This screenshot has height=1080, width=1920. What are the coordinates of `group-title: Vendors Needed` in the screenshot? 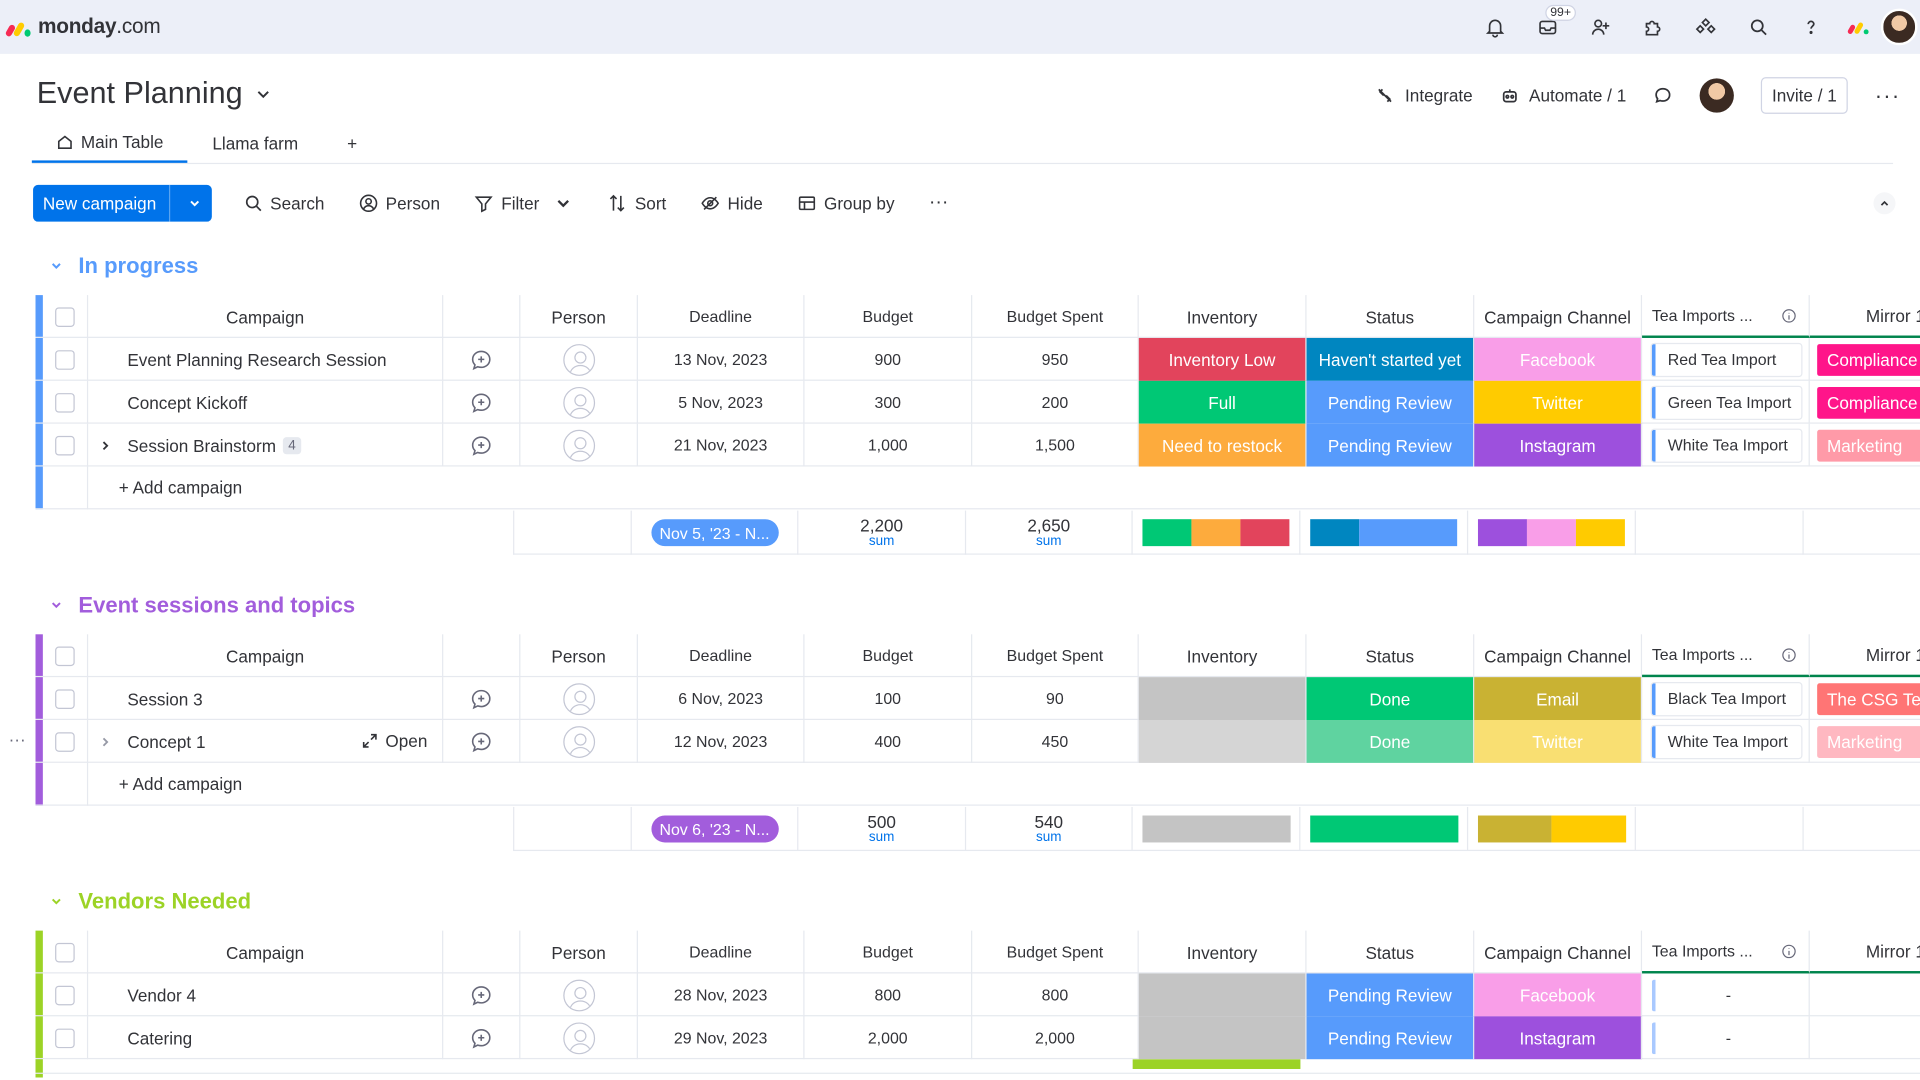 It's located at (150, 901).